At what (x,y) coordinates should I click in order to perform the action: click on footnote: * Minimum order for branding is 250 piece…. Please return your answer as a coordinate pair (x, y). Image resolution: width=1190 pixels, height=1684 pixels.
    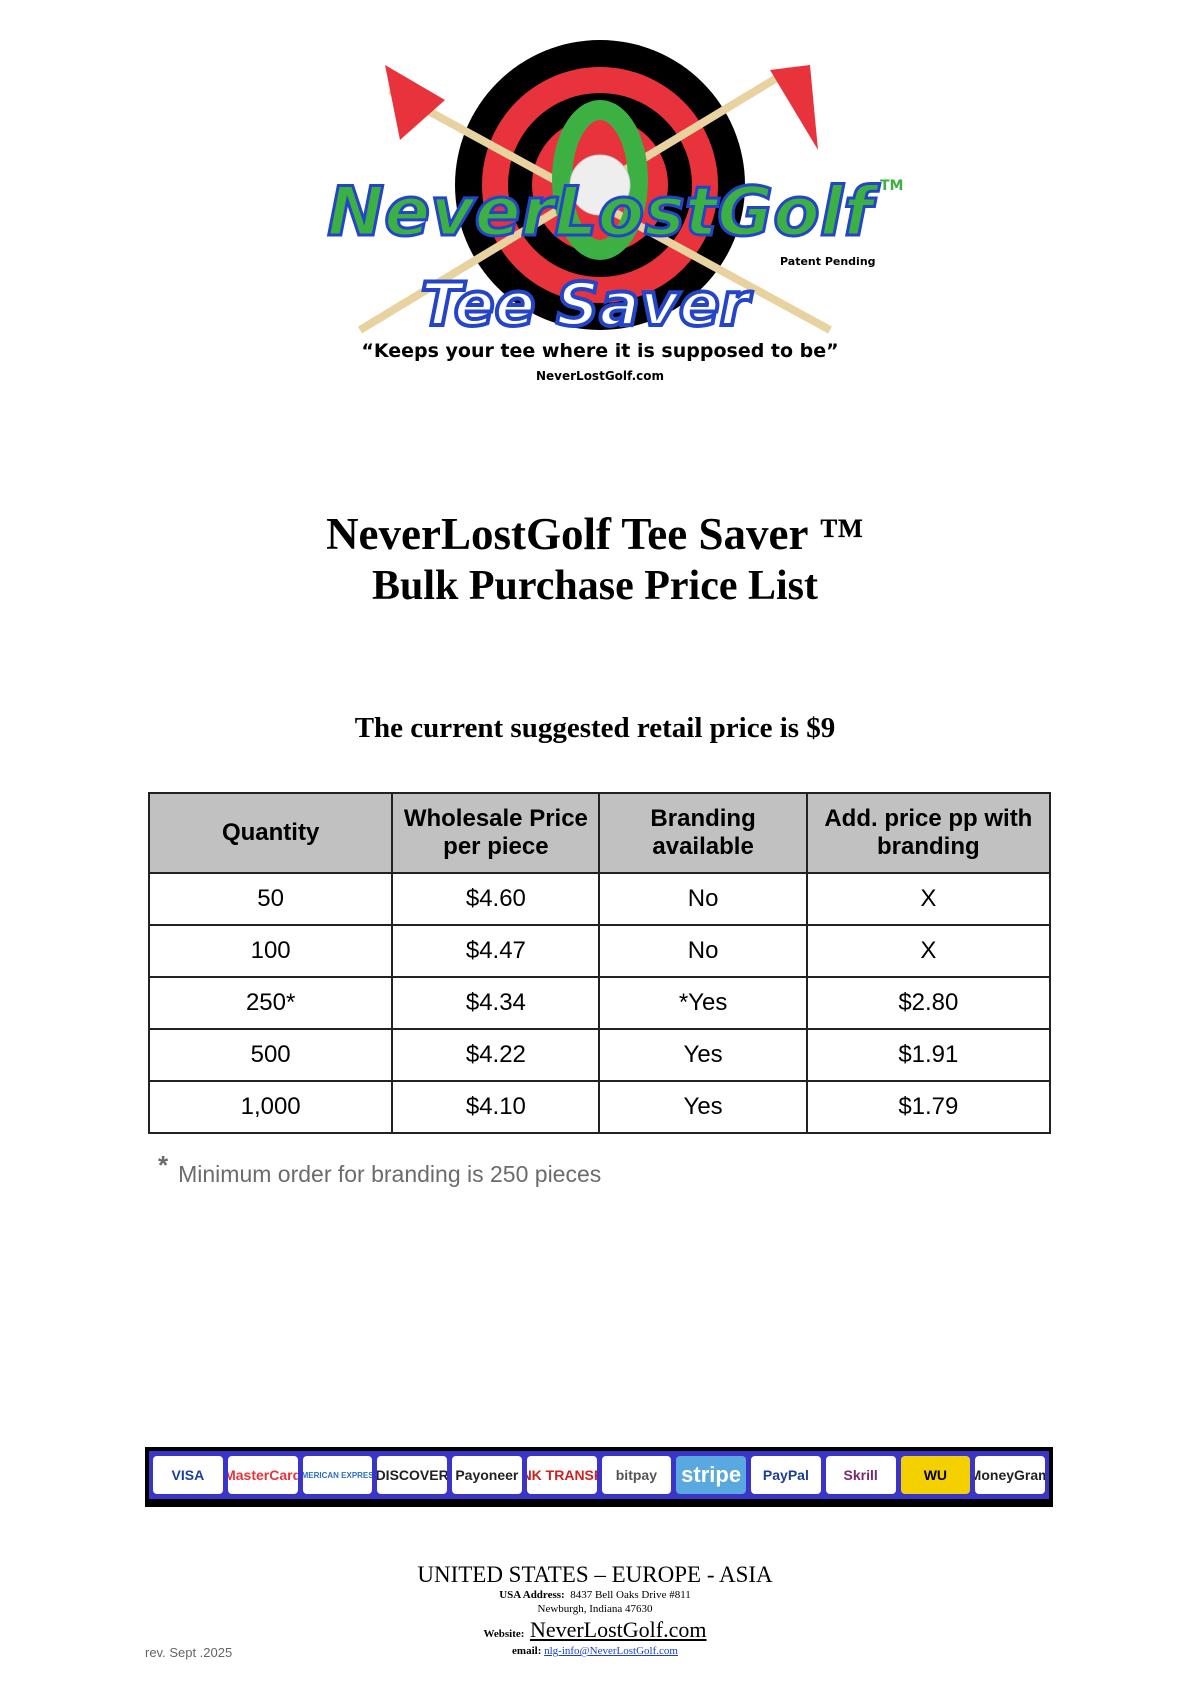
    Looking at the image, I should click on (380, 1169).